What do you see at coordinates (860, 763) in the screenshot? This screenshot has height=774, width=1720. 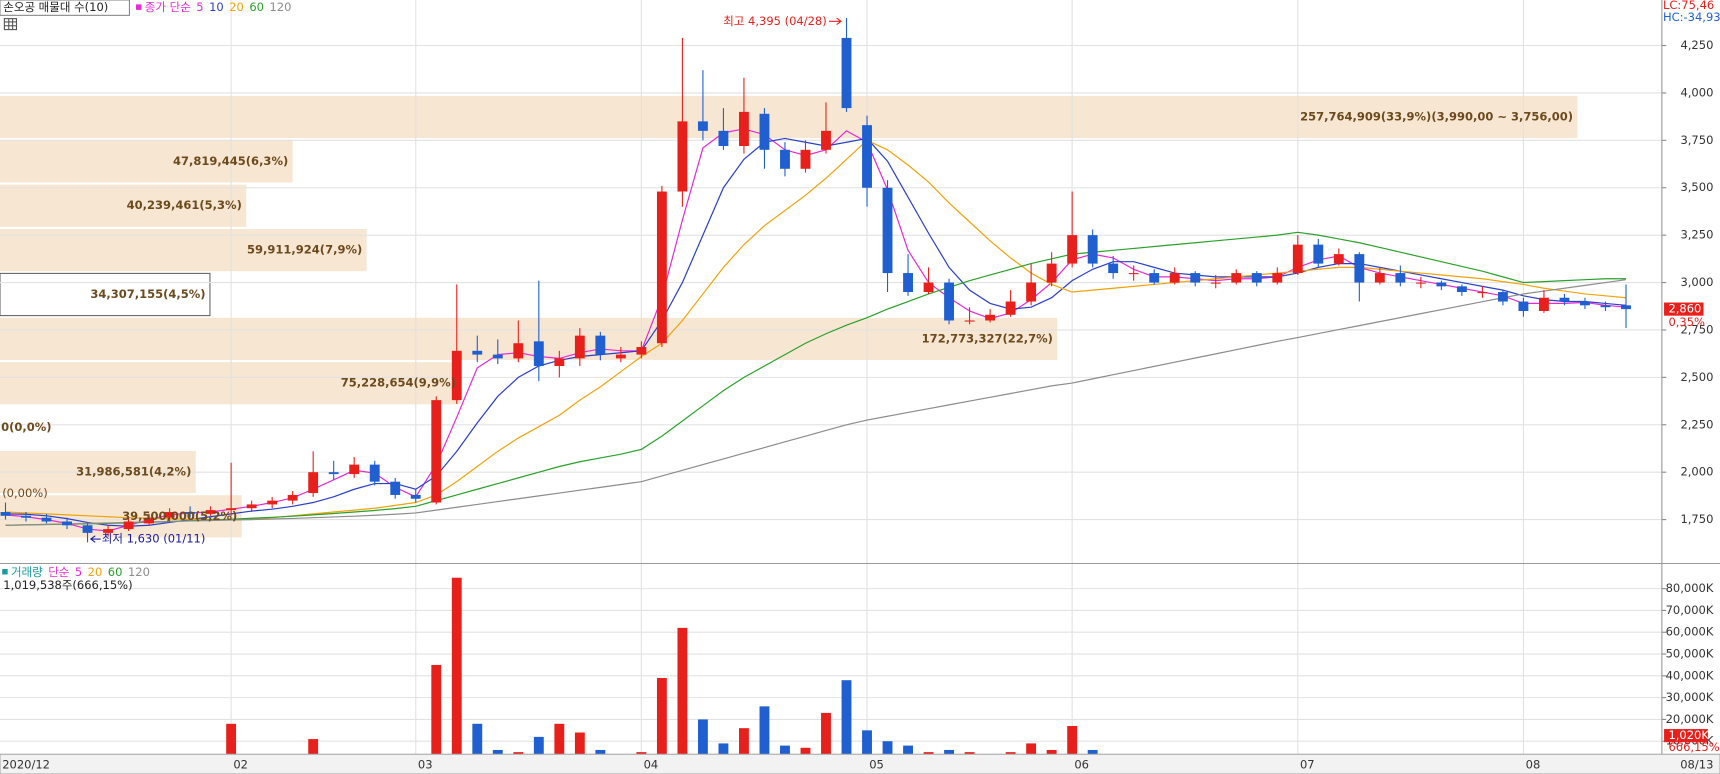 I see `x-axis-strip` at bounding box center [860, 763].